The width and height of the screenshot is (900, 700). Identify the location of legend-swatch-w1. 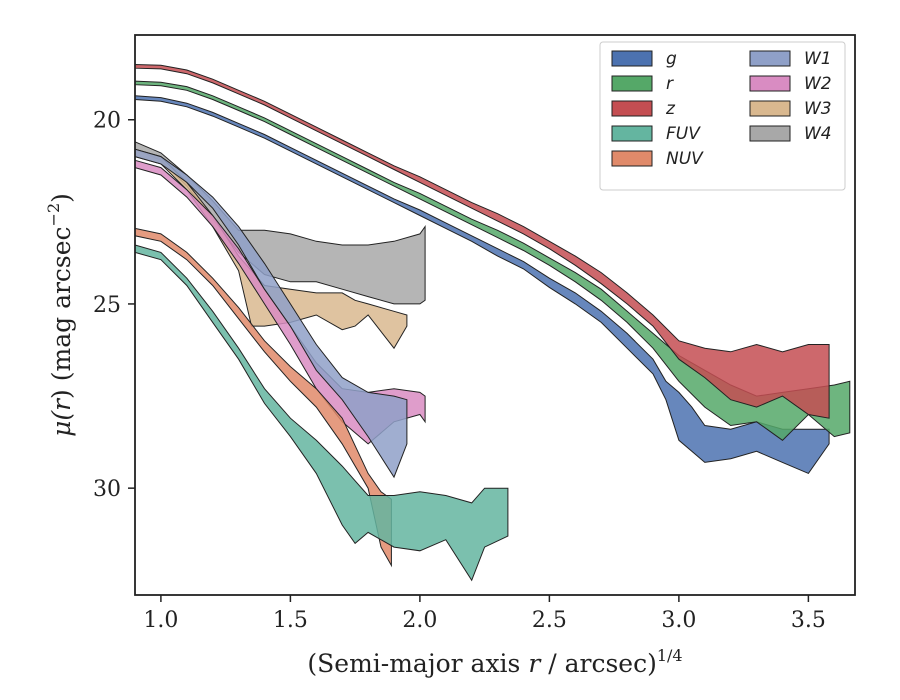
(770, 58).